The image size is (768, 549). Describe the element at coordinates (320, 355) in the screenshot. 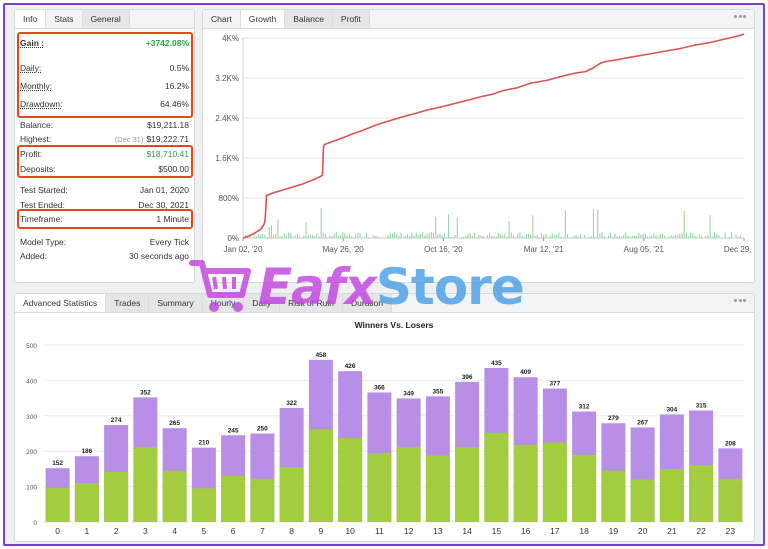

I see `data-label: 458` at that location.